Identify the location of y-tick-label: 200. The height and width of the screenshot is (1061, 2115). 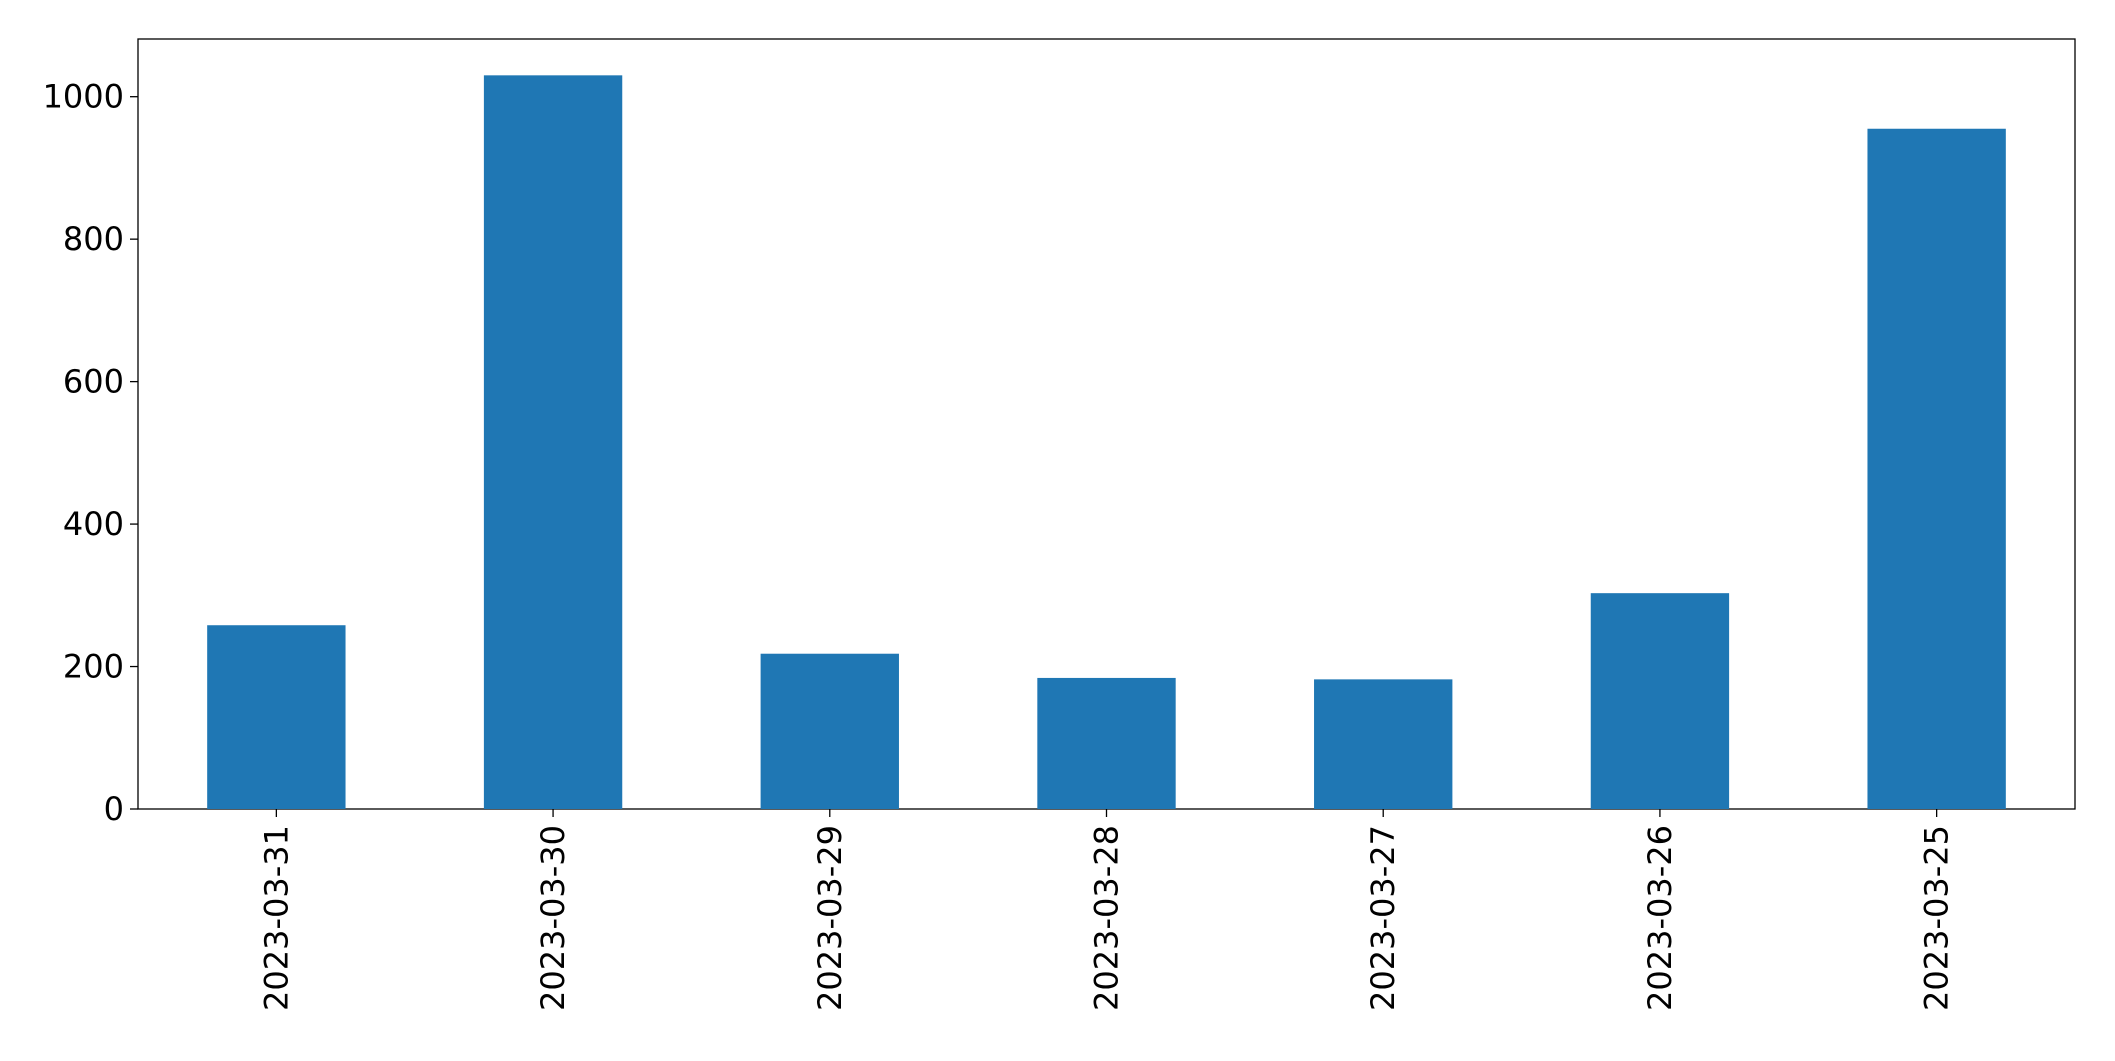
(93, 667).